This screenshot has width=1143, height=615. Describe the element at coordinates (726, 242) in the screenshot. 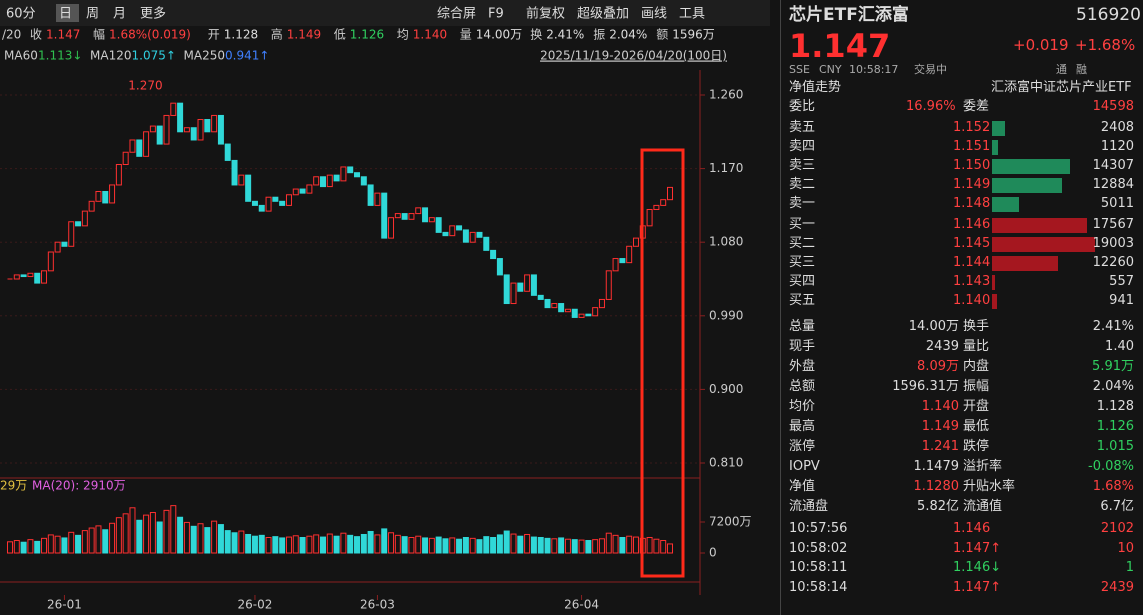

I see `y-tick-label: 1.080` at that location.